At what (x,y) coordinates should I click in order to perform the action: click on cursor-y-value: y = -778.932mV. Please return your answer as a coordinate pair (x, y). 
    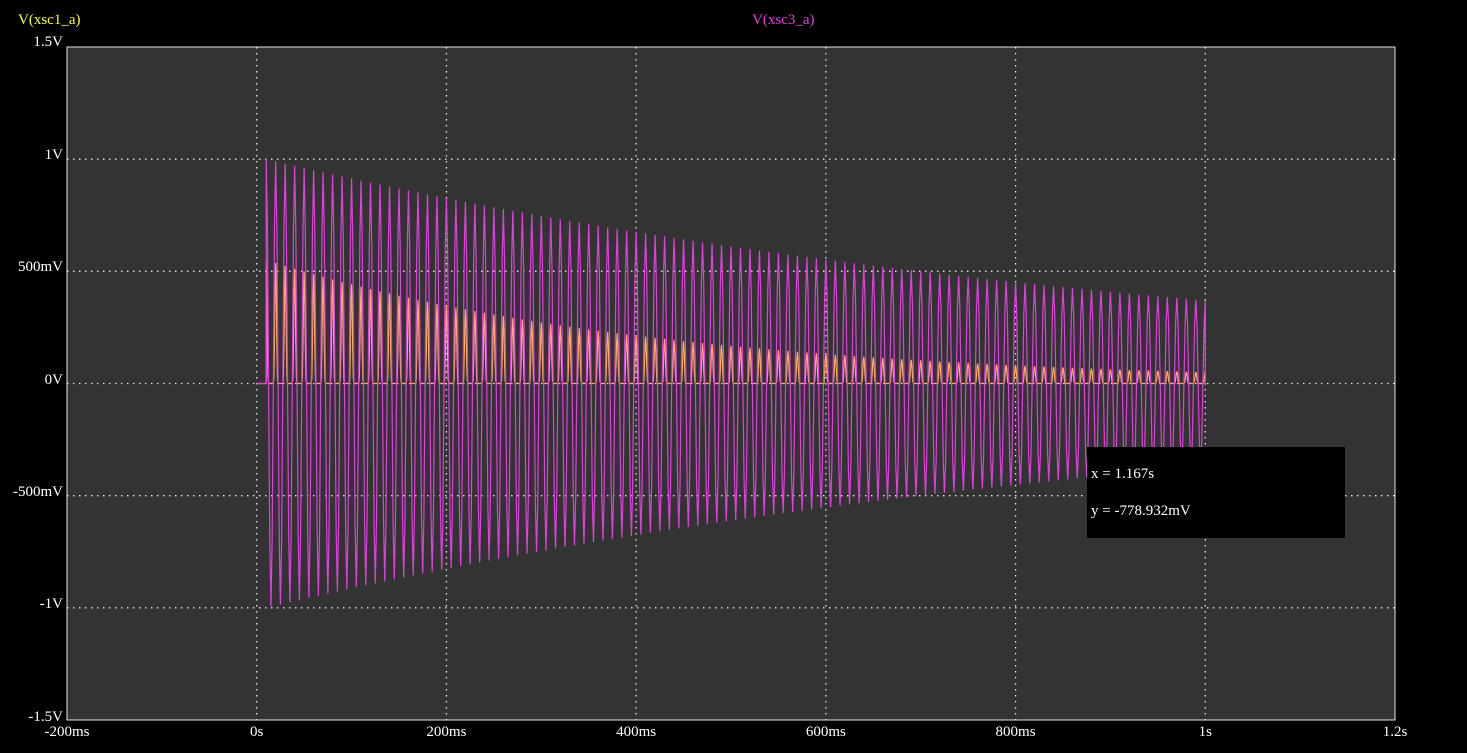
    Looking at the image, I should click on (1141, 511).